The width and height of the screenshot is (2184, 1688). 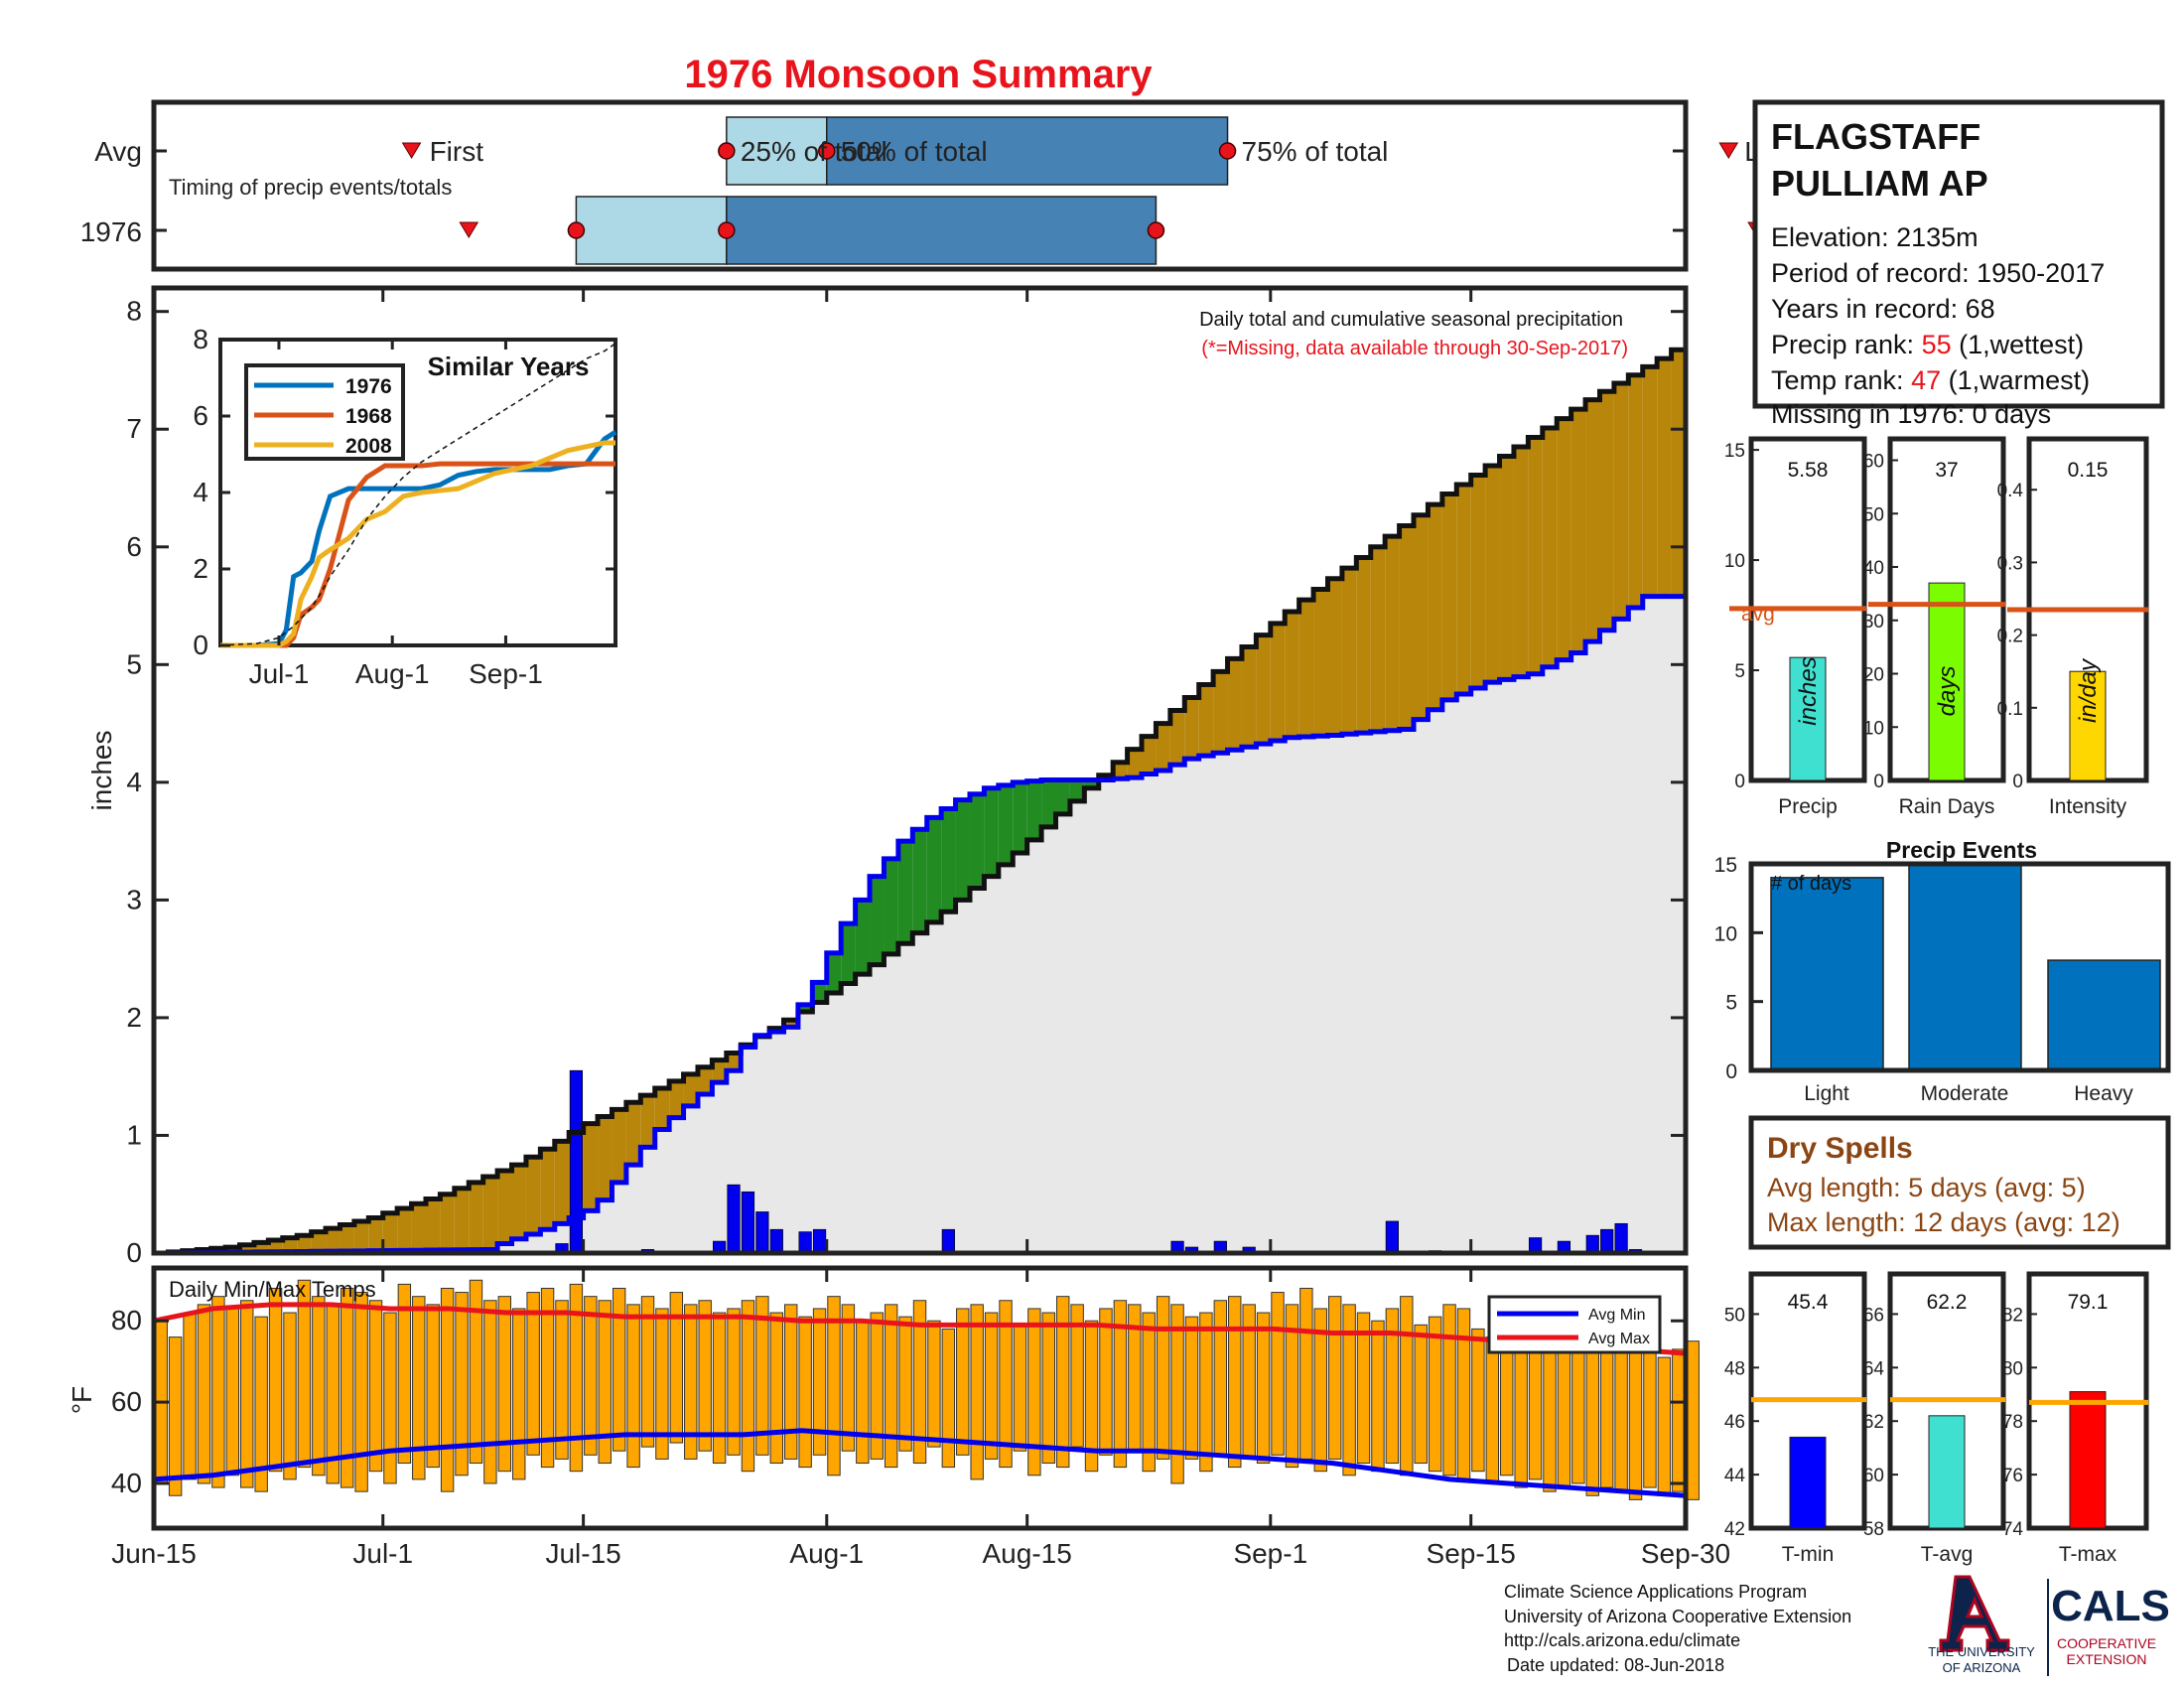 I want to click on stat-avg-label: avg, so click(x=1758, y=614).